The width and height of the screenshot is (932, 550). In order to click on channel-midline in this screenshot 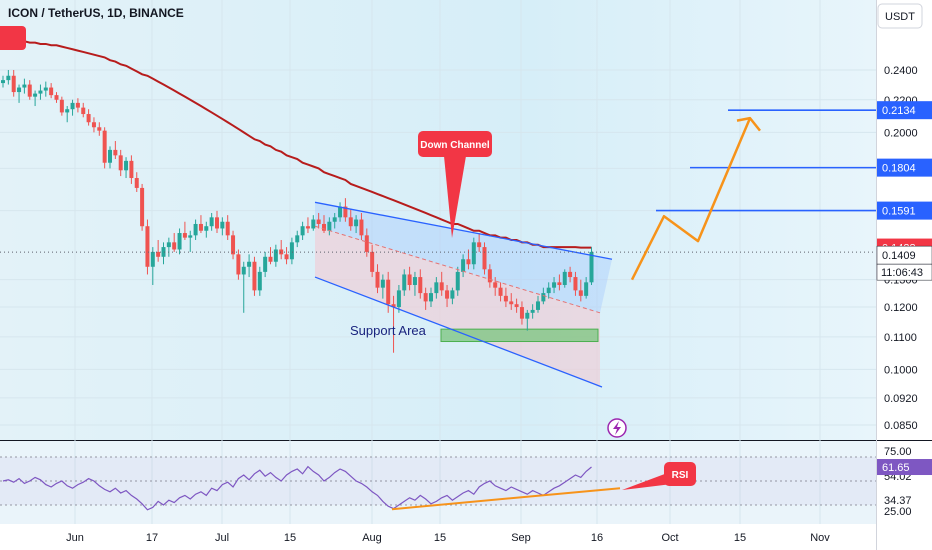, I will do `click(457, 269)`.